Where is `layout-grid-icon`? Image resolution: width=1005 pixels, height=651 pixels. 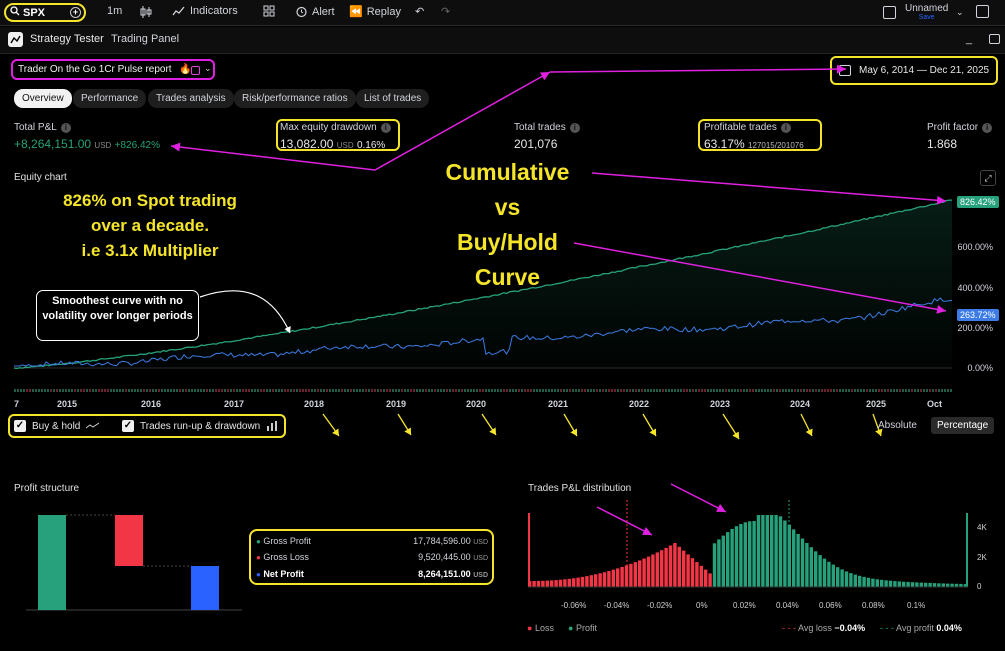 layout-grid-icon is located at coordinates (982, 11).